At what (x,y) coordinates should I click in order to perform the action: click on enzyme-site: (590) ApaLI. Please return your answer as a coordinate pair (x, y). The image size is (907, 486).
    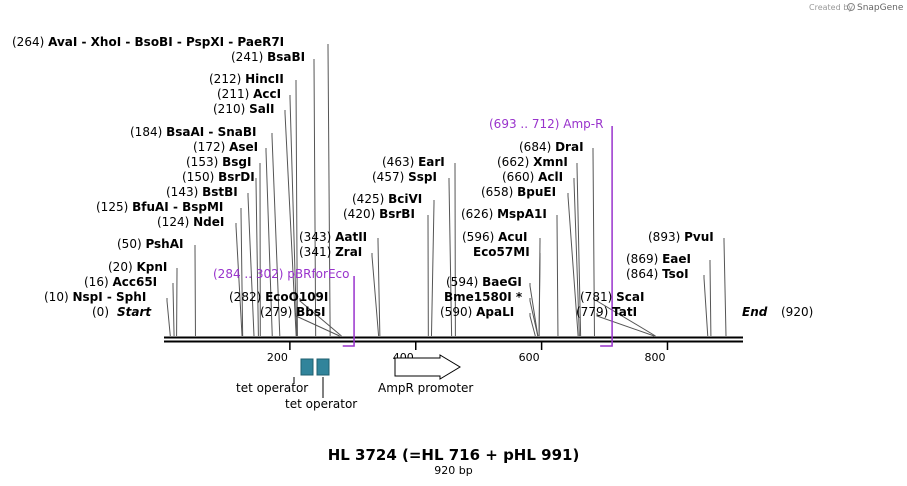
    Looking at the image, I should click on (477, 312).